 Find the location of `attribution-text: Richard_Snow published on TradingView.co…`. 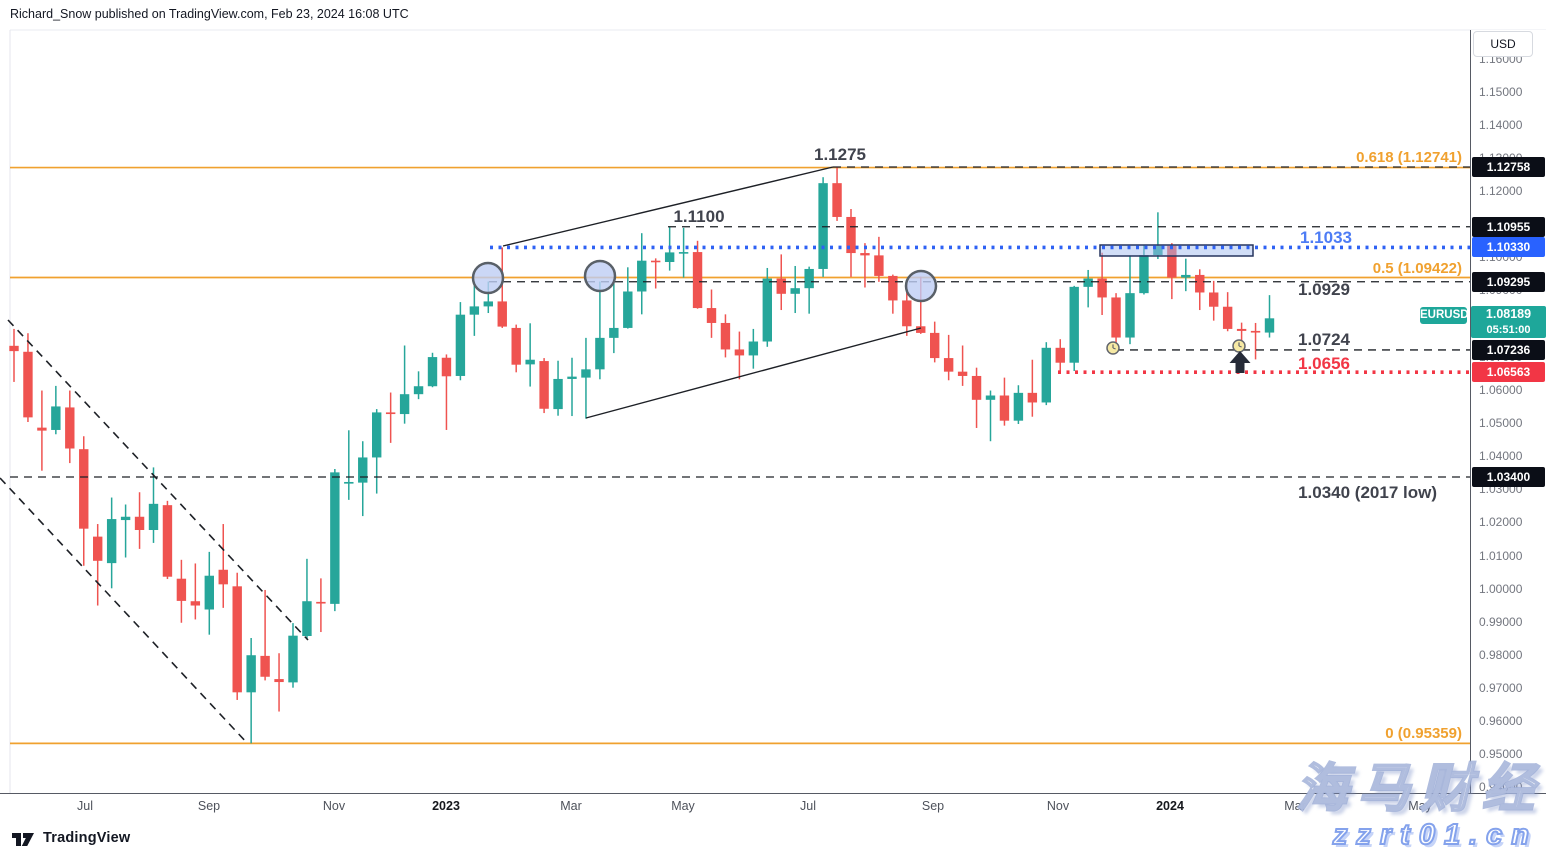

attribution-text: Richard_Snow published on TradingView.co… is located at coordinates (773, 14).